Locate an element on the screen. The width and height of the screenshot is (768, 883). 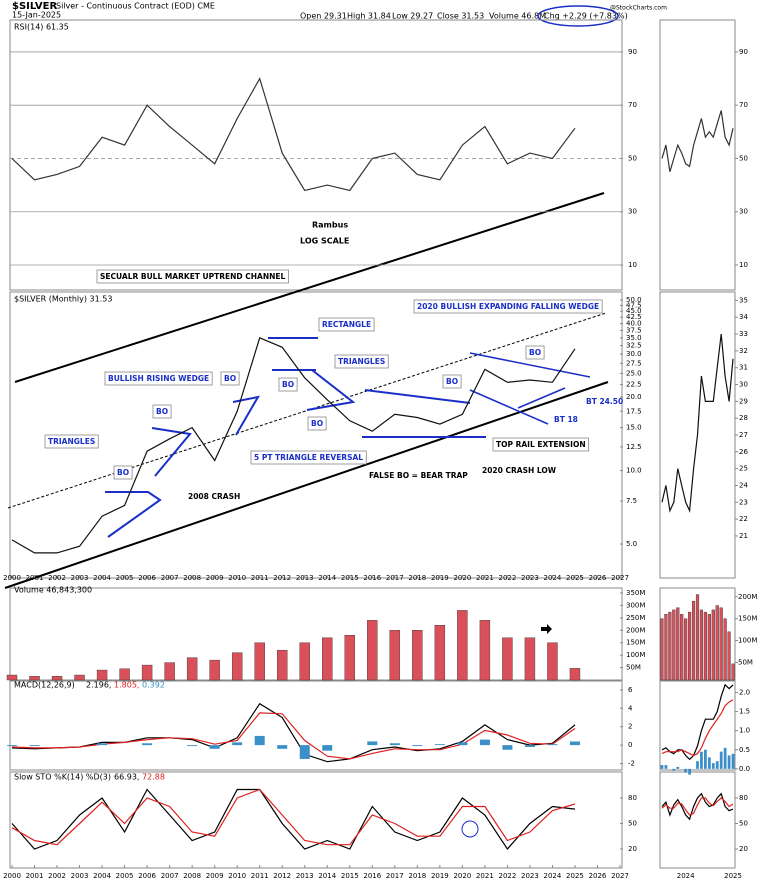
wedge is located at coordinates (246, 415).